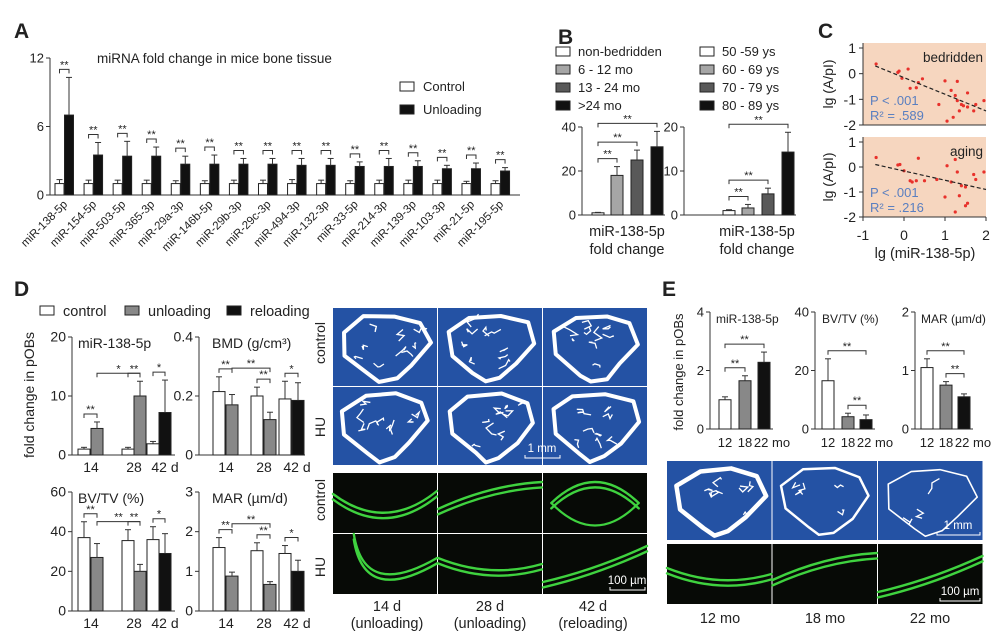 The width and height of the screenshot is (1002, 631). Describe the element at coordinates (283, 126) in the screenshot. I see `bar-chart: ** ** ** ** ** ** ** ** ** ** ** ** ** ** ** **` at that location.